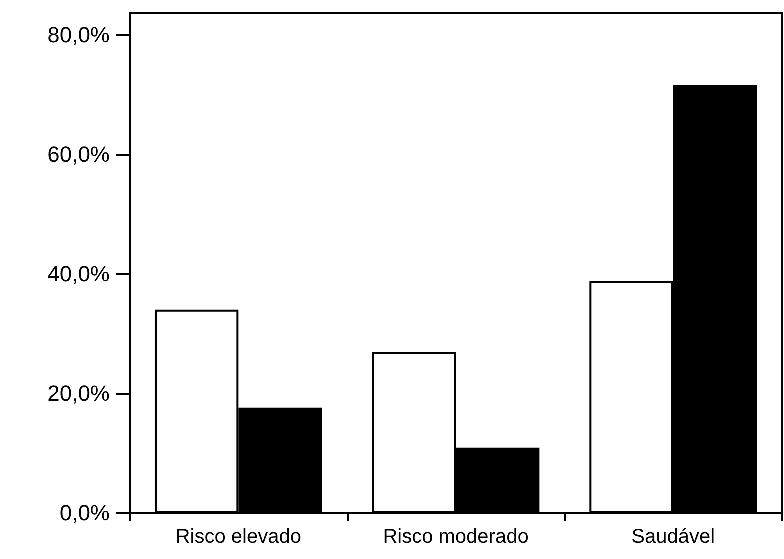 The image size is (784, 559). What do you see at coordinates (79, 393) in the screenshot?
I see `y-tick-label: 20,0%` at bounding box center [79, 393].